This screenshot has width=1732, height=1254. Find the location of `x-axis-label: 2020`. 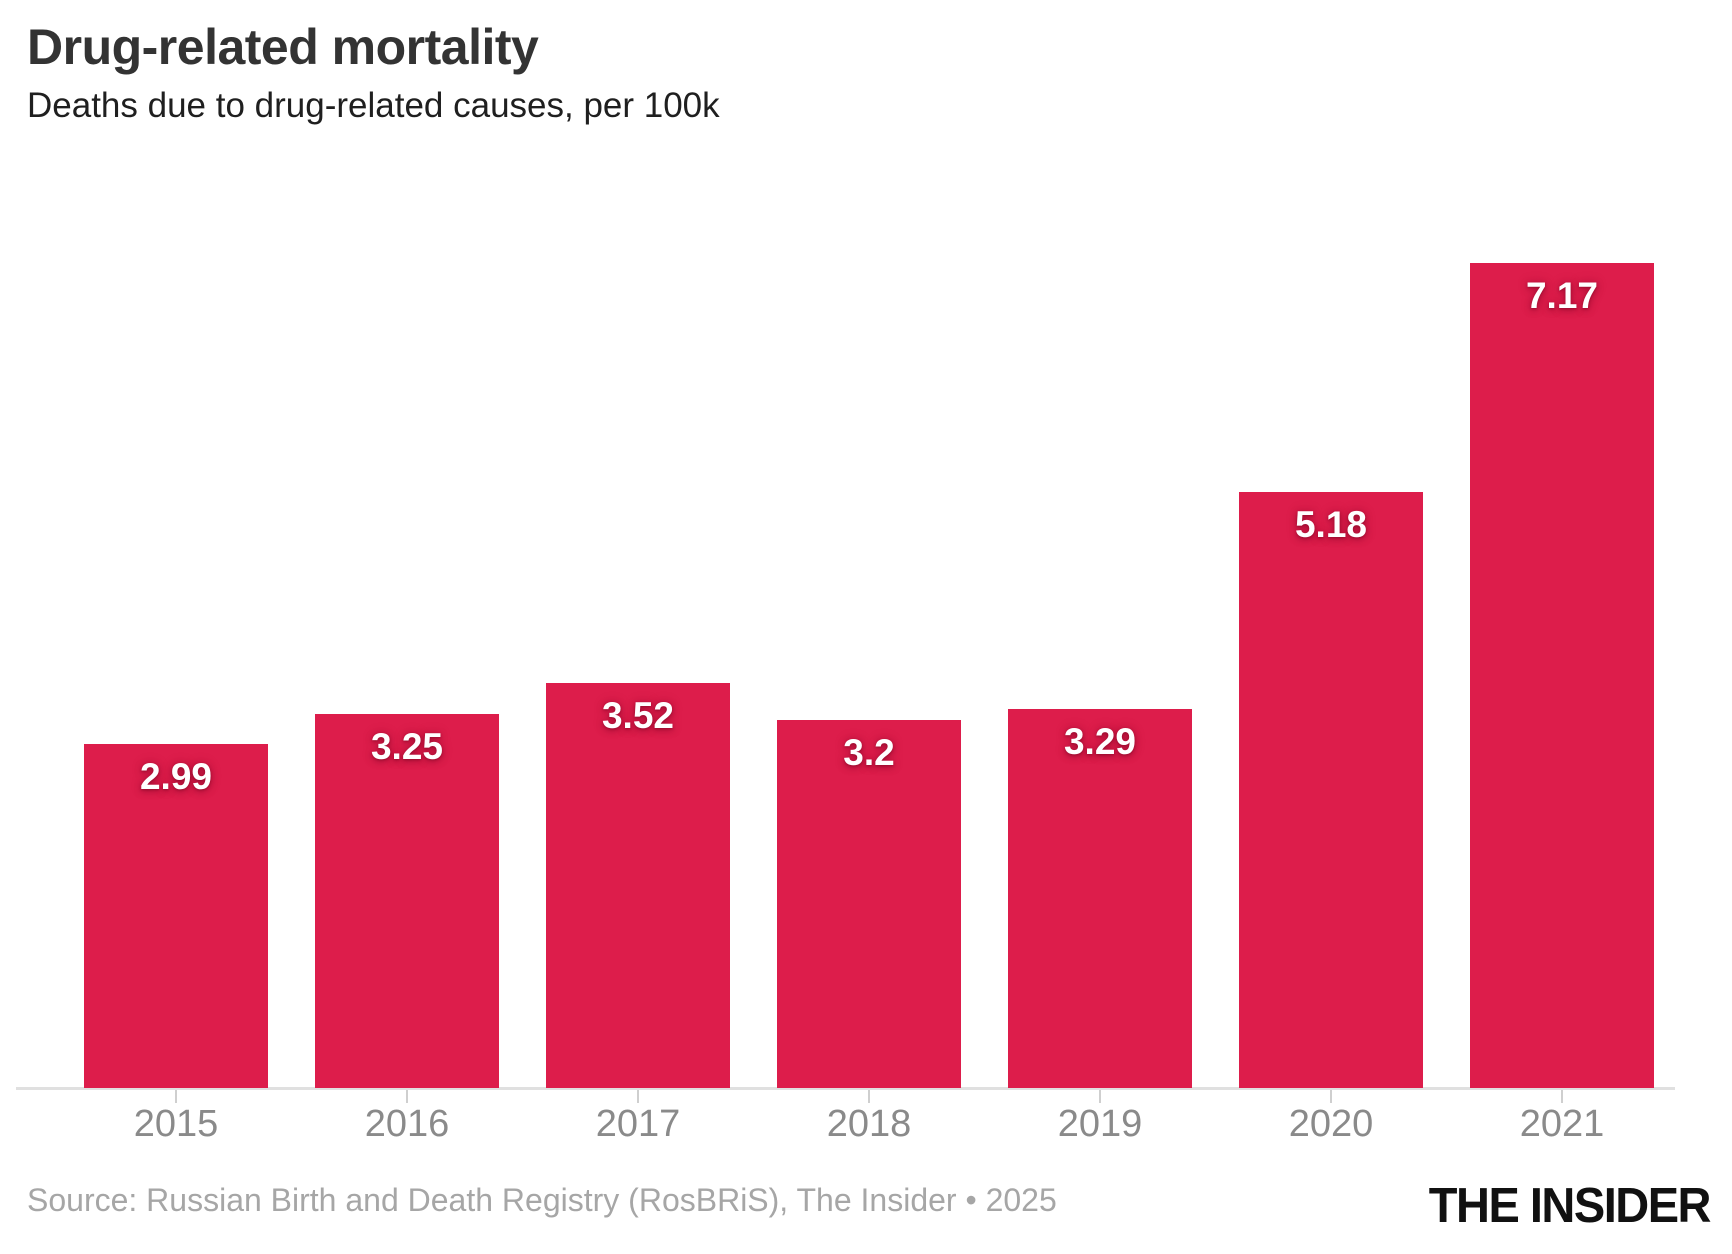

x-axis-label: 2020 is located at coordinates (1331, 1124).